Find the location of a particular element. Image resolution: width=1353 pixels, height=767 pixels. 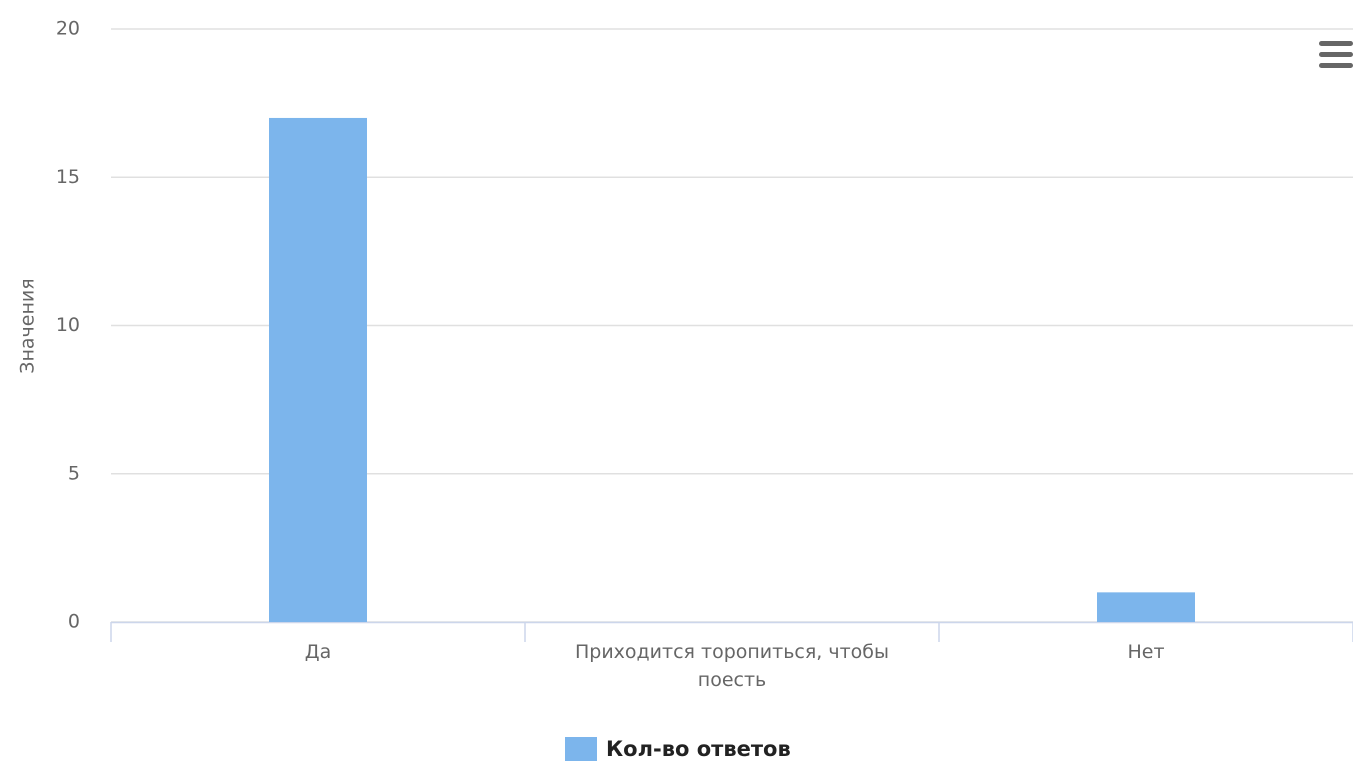

y-tick-label: 10 is located at coordinates (68, 325).